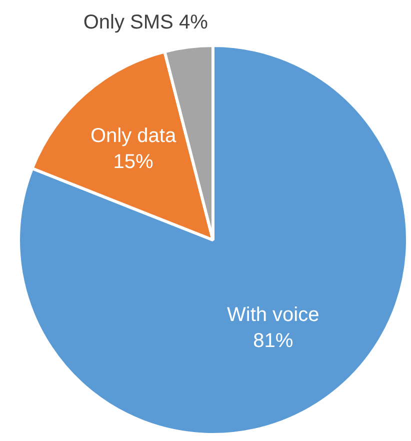 Image resolution: width=411 pixels, height=441 pixels. Describe the element at coordinates (145, 23) in the screenshot. I see `slice-label: Only SMS 4%` at that location.